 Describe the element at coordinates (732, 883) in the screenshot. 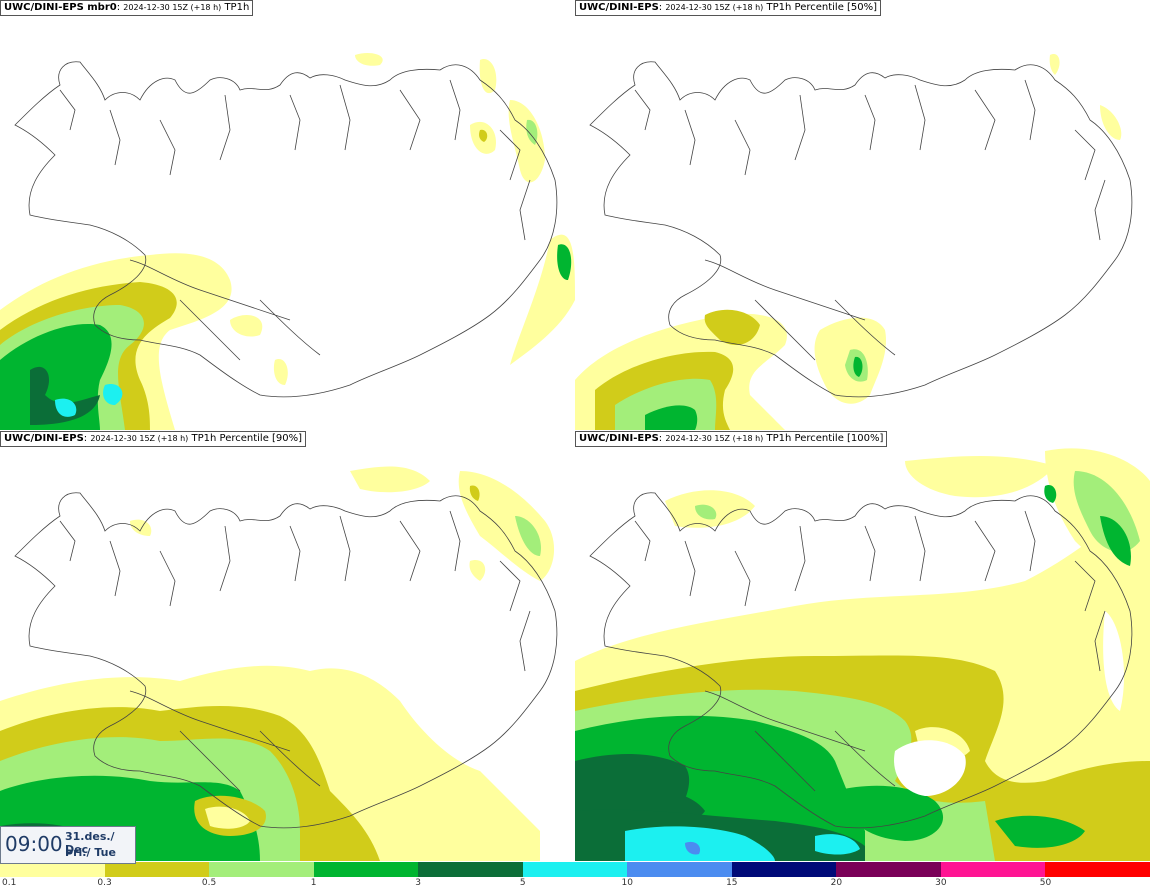

I see `legend-tick-label: 15` at that location.